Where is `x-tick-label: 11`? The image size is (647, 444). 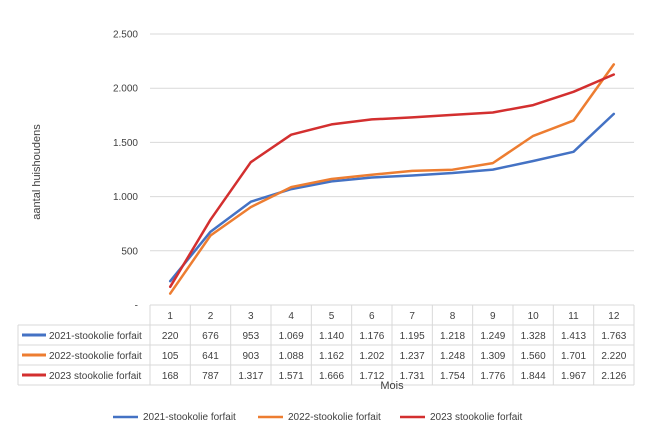 x-tick-label: 11 is located at coordinates (573, 316).